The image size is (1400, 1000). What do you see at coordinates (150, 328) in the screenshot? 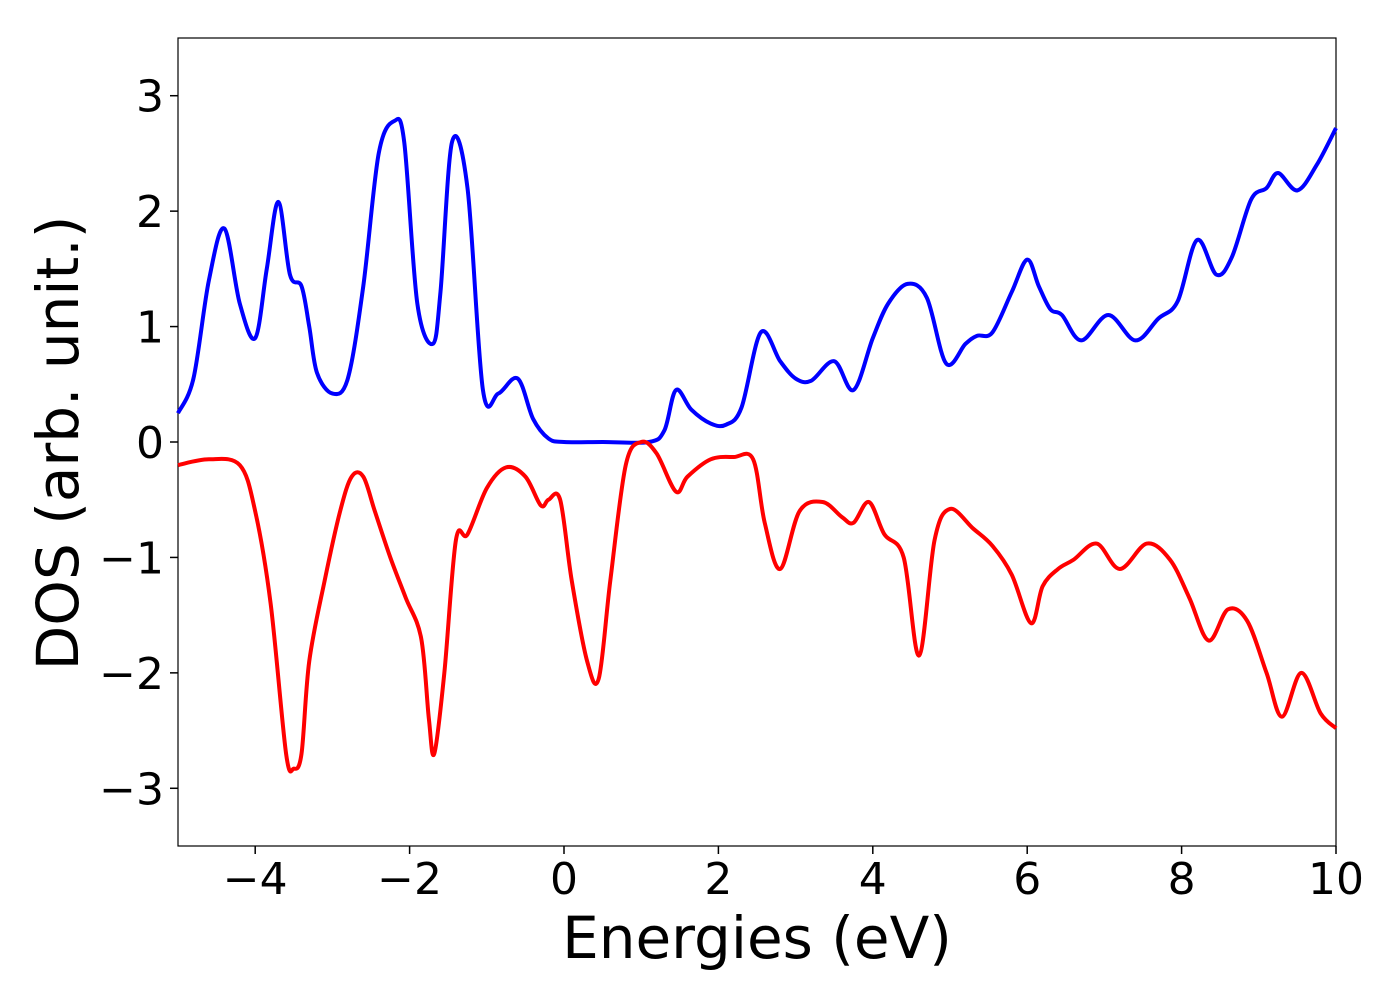
I see `y-tick-label: 1` at bounding box center [150, 328].